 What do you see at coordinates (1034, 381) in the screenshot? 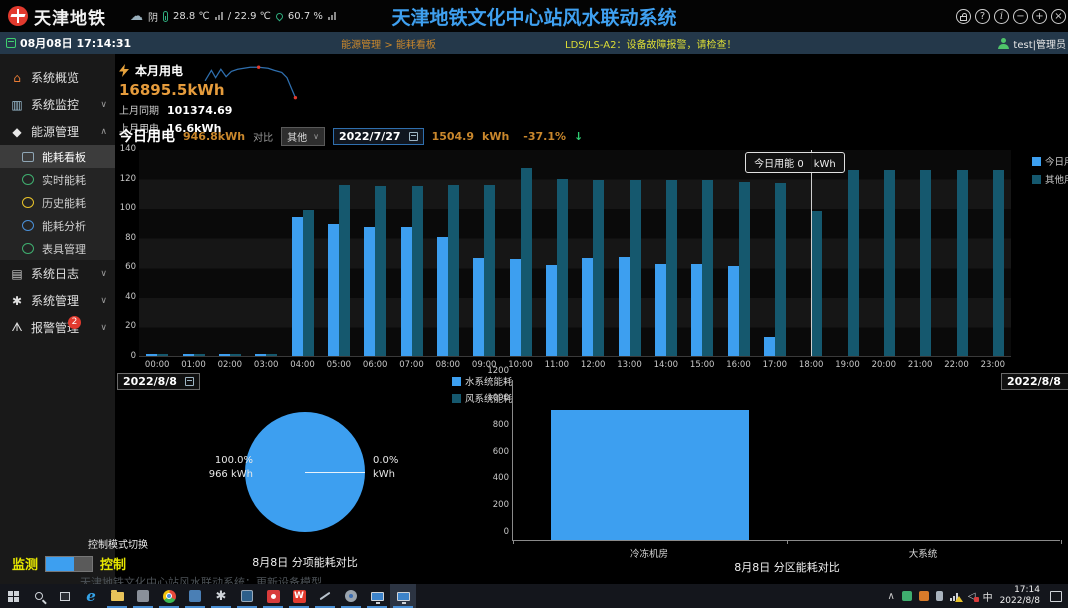
I see `zone-date-input: 2022/8/8` at bounding box center [1034, 381].